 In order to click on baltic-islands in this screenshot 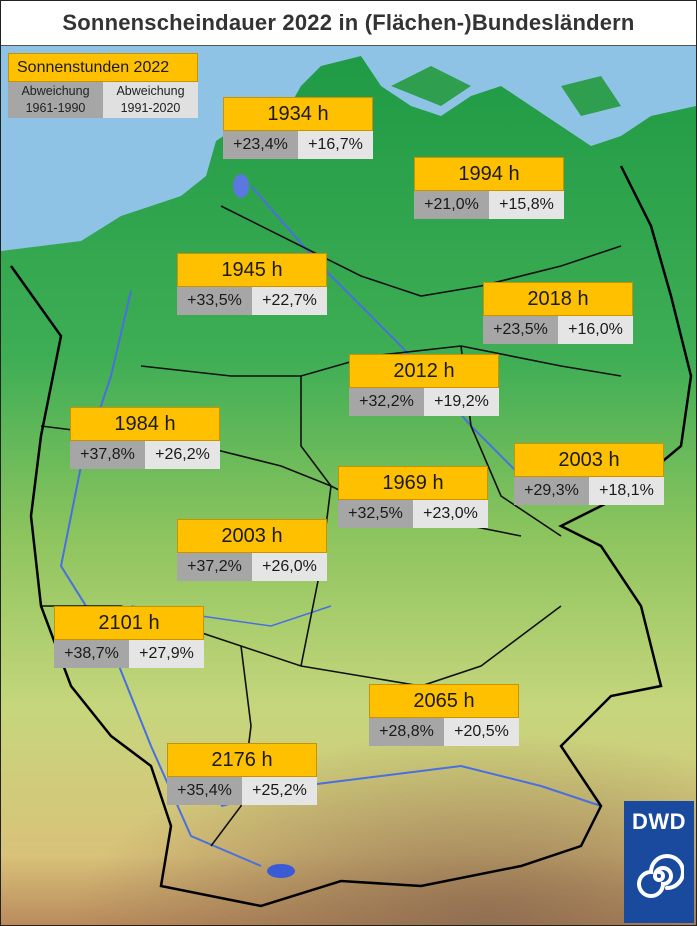, I will do `click(506, 91)`.